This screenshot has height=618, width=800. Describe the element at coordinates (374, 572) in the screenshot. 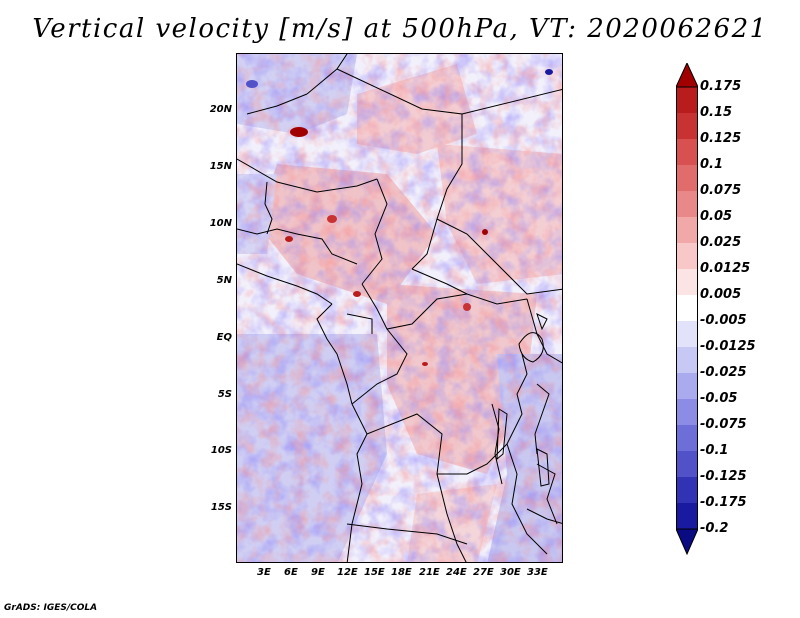

I see `lon-label-15e: 15E` at that location.